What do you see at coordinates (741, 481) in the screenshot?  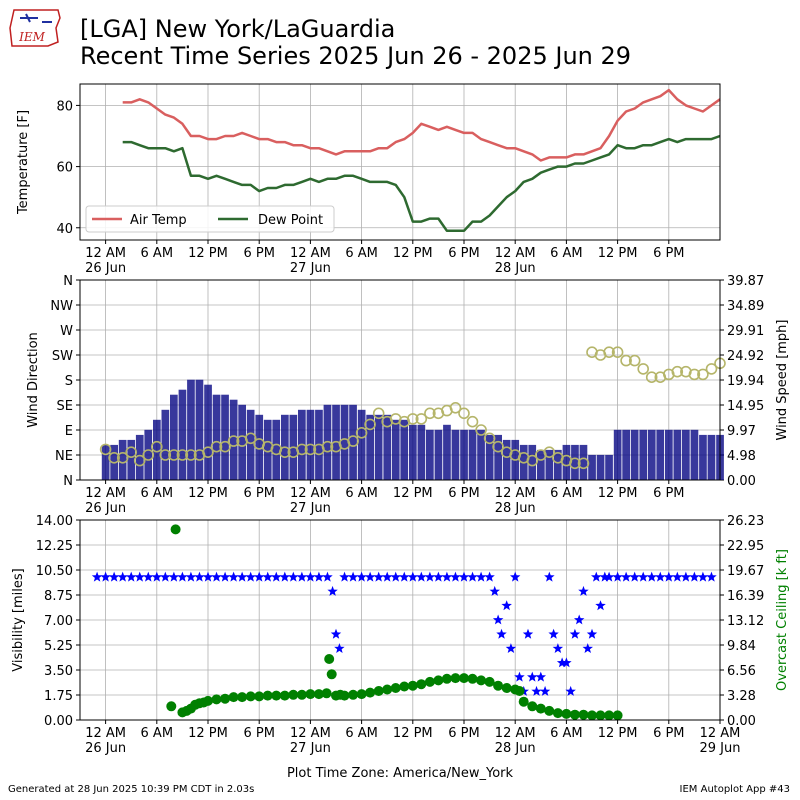 I see `wind-speed-tick-label: 0.00` at bounding box center [741, 481].